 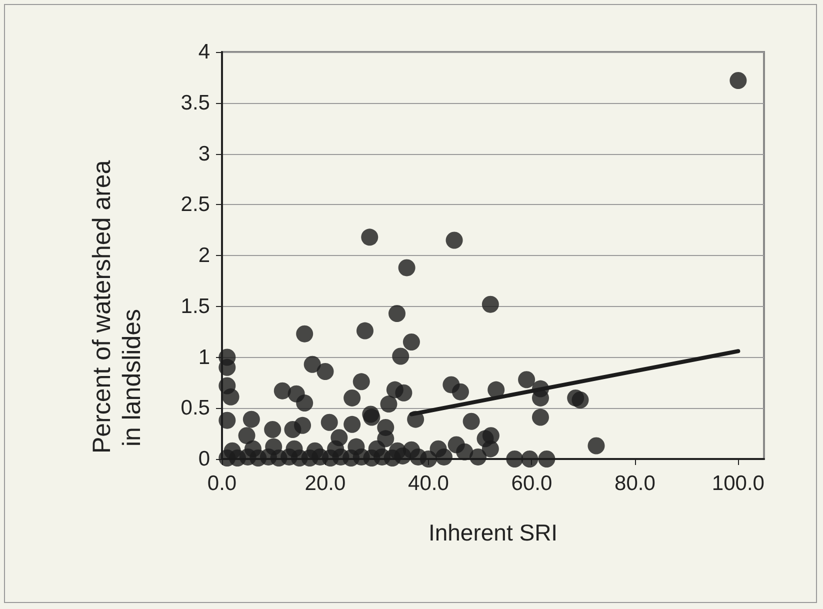 I want to click on x-tick-label: 0.0, so click(x=222, y=483).